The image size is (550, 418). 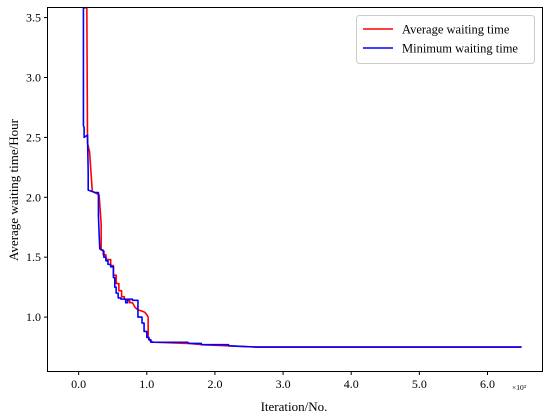 I want to click on y-tick-label: 3.5, so click(x=33, y=18).